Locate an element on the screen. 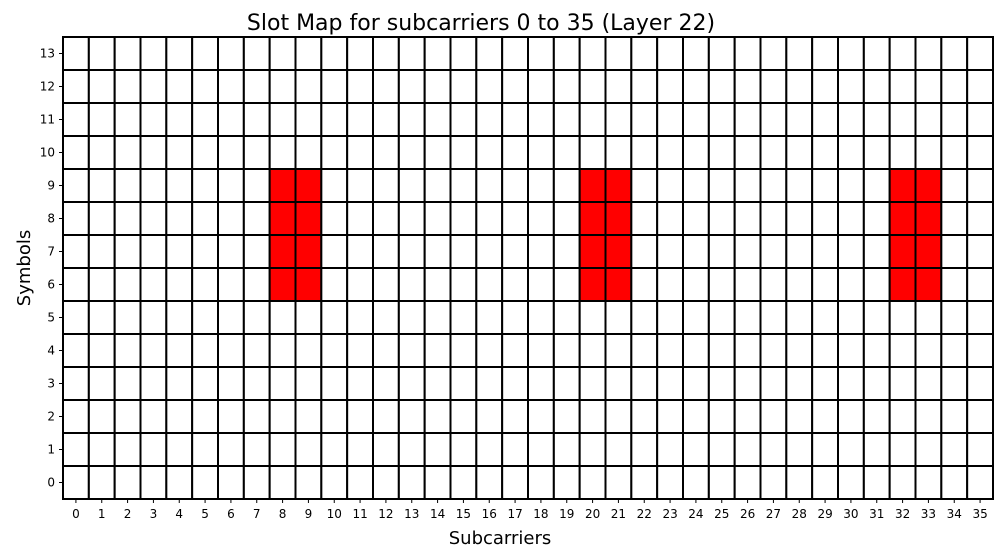 The width and height of the screenshot is (1003, 558). x-tick-label: 34 is located at coordinates (954, 514).